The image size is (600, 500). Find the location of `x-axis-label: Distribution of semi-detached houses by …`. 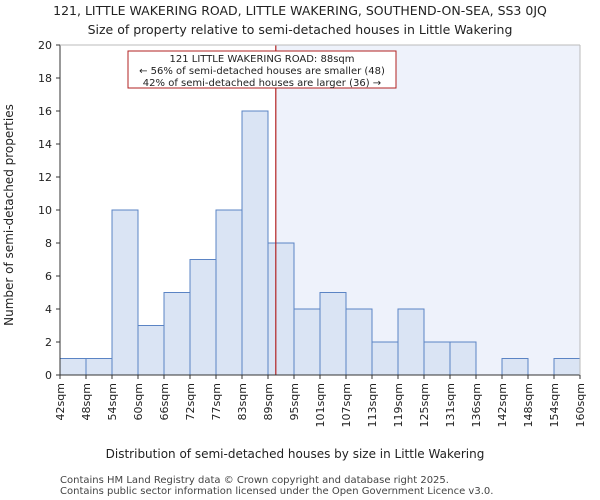

x-axis-label: Distribution of semi-detached houses by … is located at coordinates (295, 454).